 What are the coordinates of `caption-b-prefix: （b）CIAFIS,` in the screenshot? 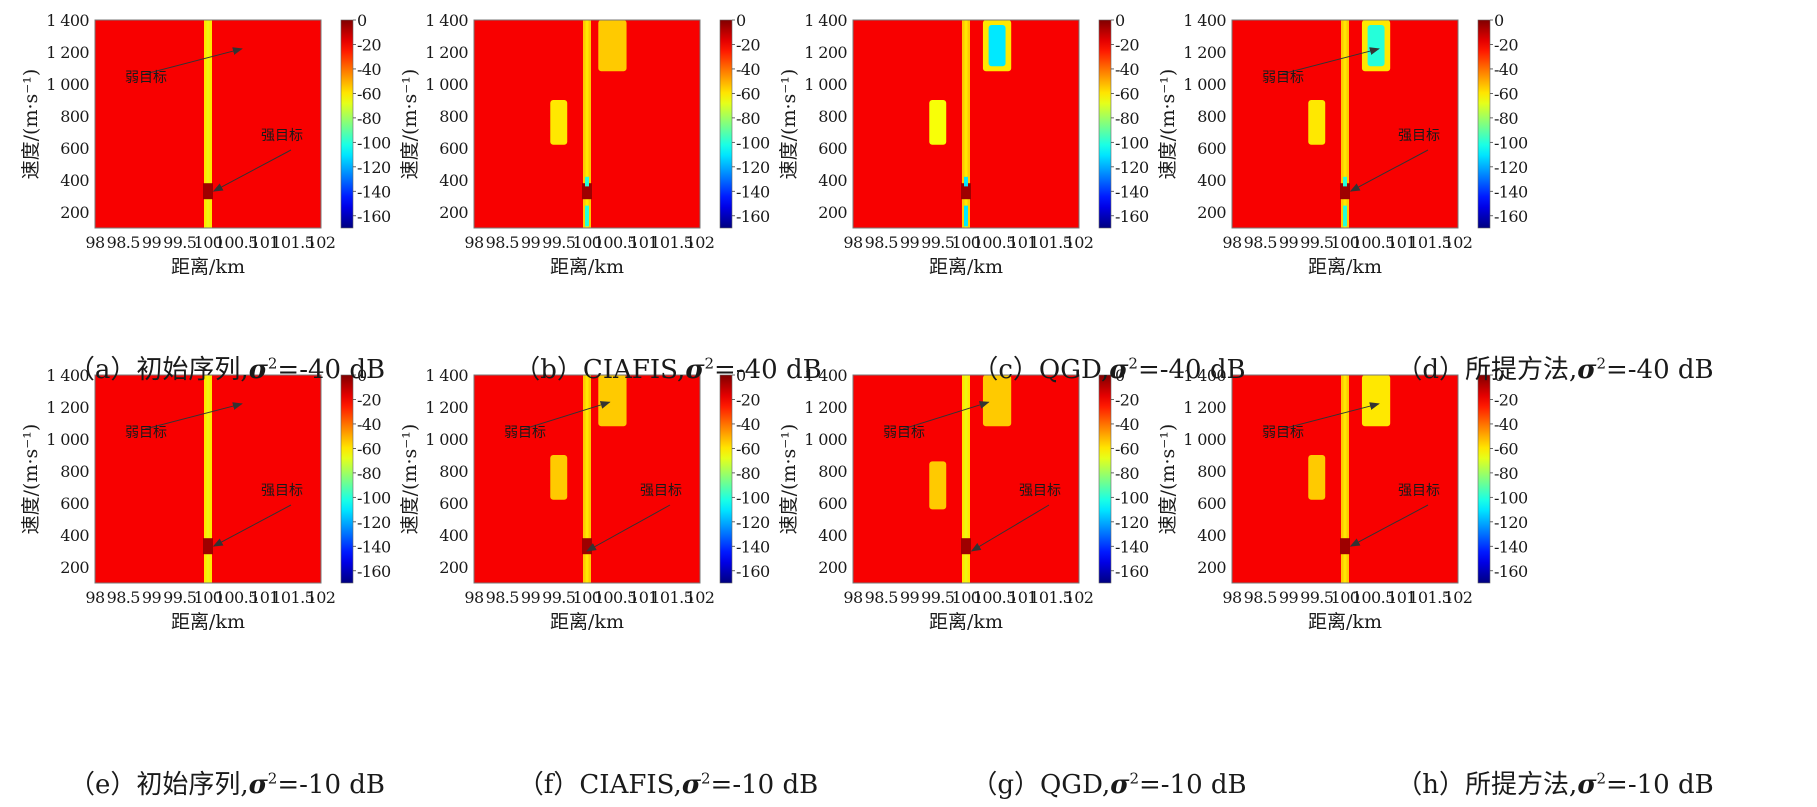 It's located at (600, 370).